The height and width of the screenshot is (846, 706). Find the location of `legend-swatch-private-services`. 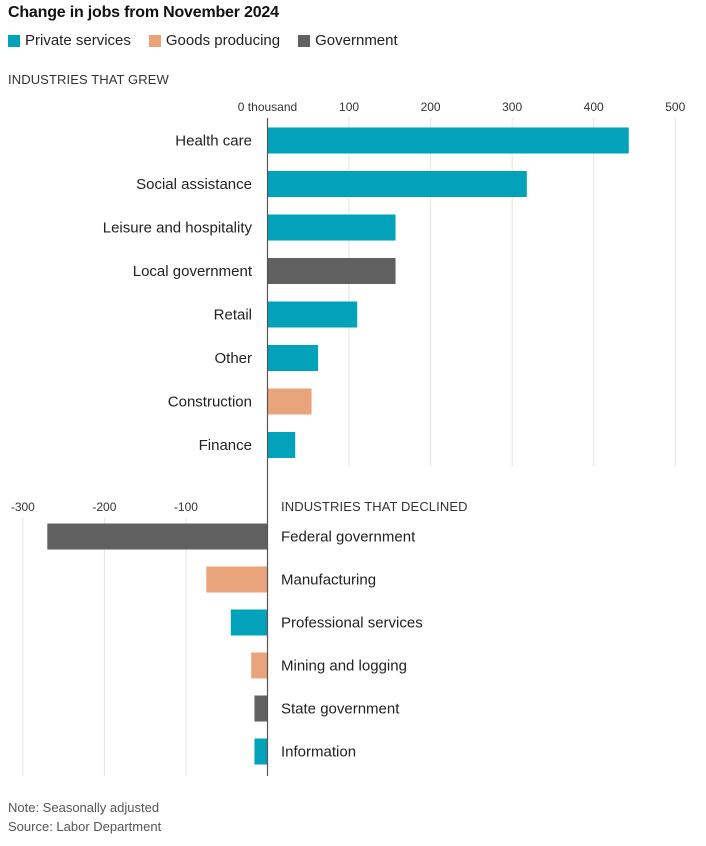

legend-swatch-private-services is located at coordinates (14, 40).